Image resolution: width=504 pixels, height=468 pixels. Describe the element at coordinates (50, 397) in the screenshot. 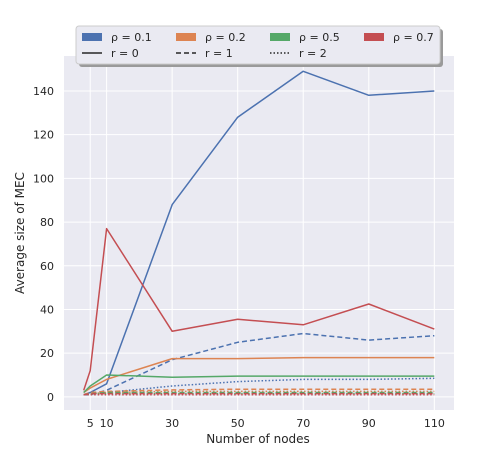

I see `y-tick-label: 0` at that location.